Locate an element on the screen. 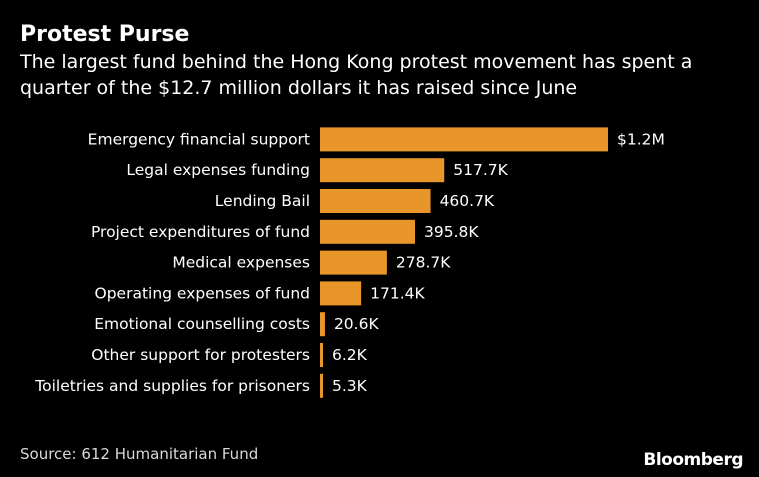  category-label: Operating expenses of fund is located at coordinates (202, 293).